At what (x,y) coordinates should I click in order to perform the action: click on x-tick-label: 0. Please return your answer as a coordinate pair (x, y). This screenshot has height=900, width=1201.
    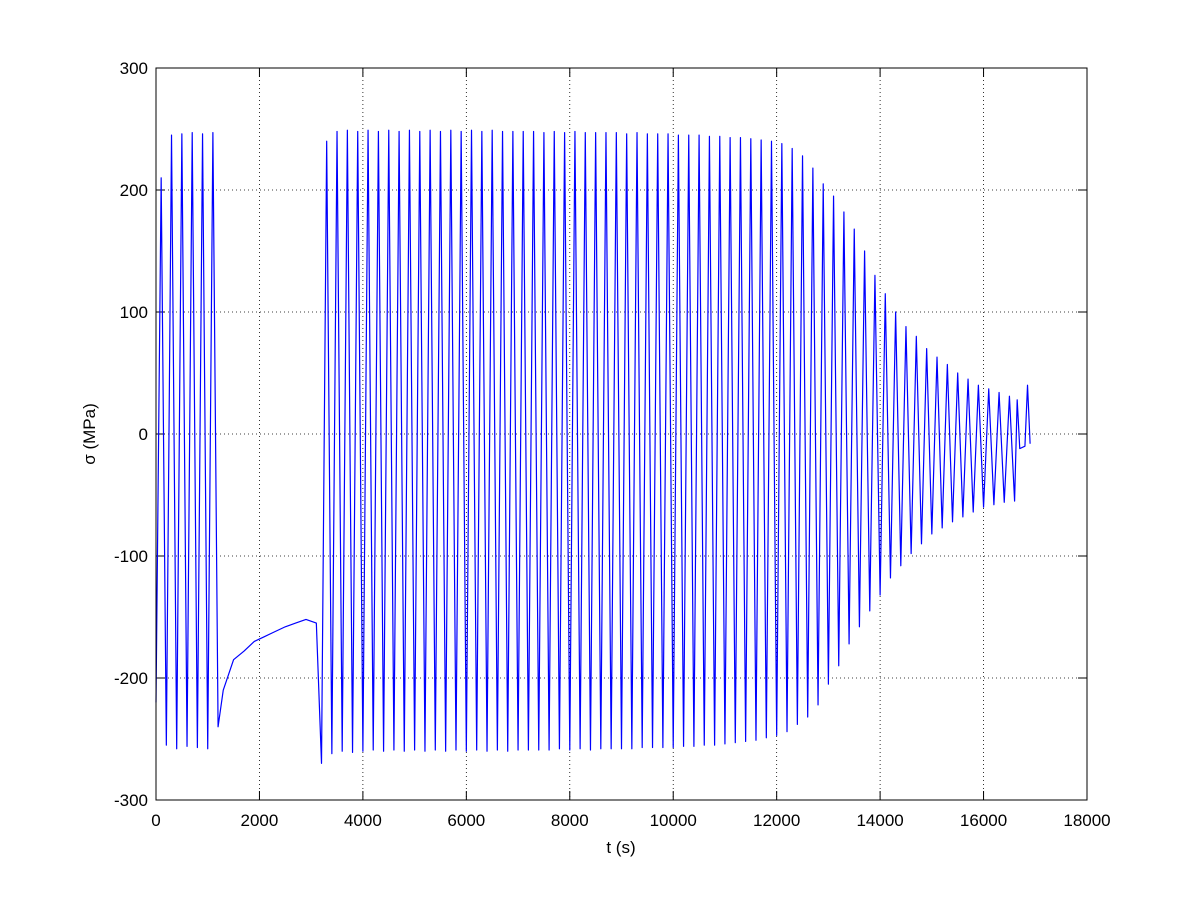
    Looking at the image, I should click on (155, 820).